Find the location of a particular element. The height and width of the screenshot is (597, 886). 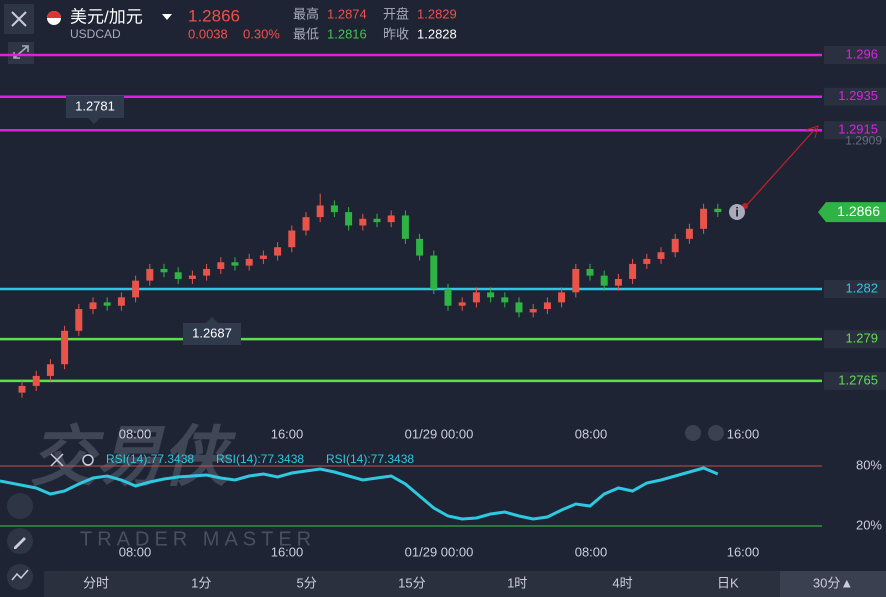

tab: 15分 is located at coordinates (411, 582).